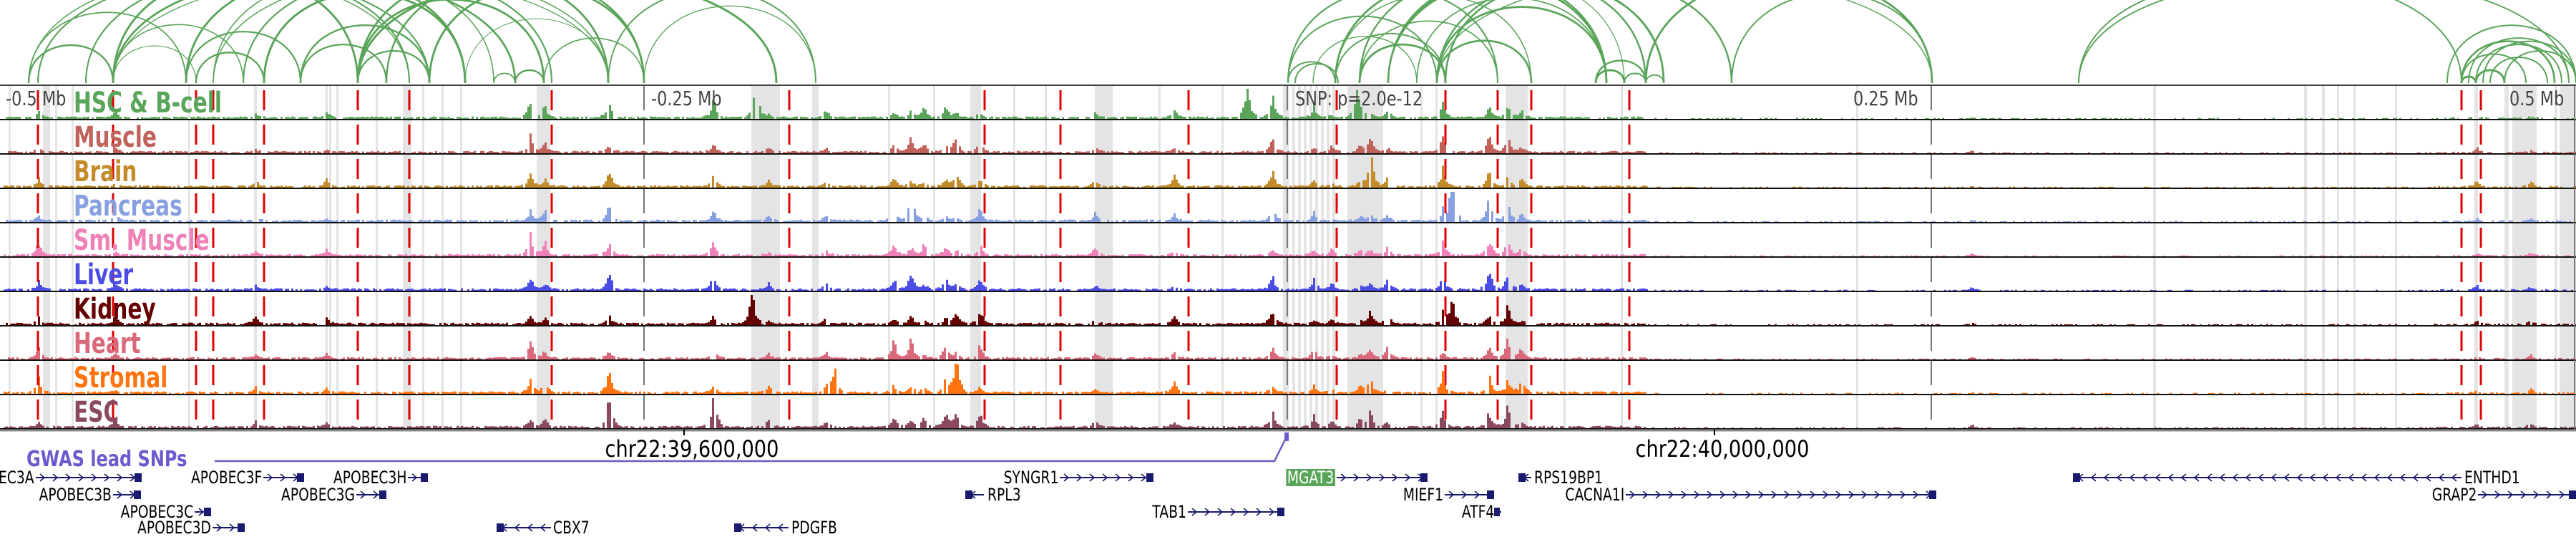 This screenshot has width=2576, height=537. Describe the element at coordinates (1286, 436) in the screenshot. I see `gwas-snp-mark` at that location.